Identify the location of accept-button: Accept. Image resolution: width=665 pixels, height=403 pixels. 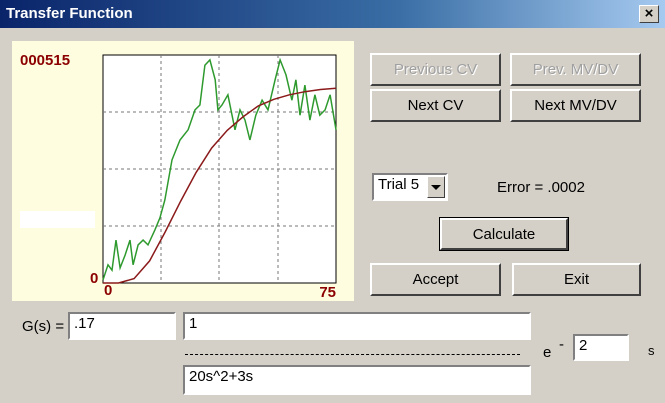
(435, 279).